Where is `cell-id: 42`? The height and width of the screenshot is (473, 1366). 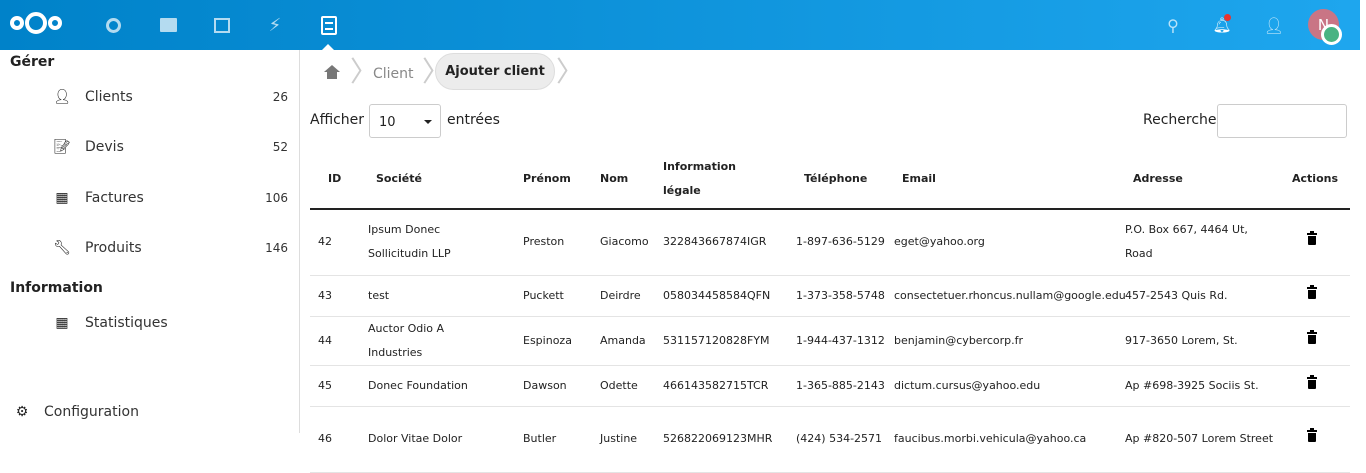 cell-id: 42 is located at coordinates (335, 242).